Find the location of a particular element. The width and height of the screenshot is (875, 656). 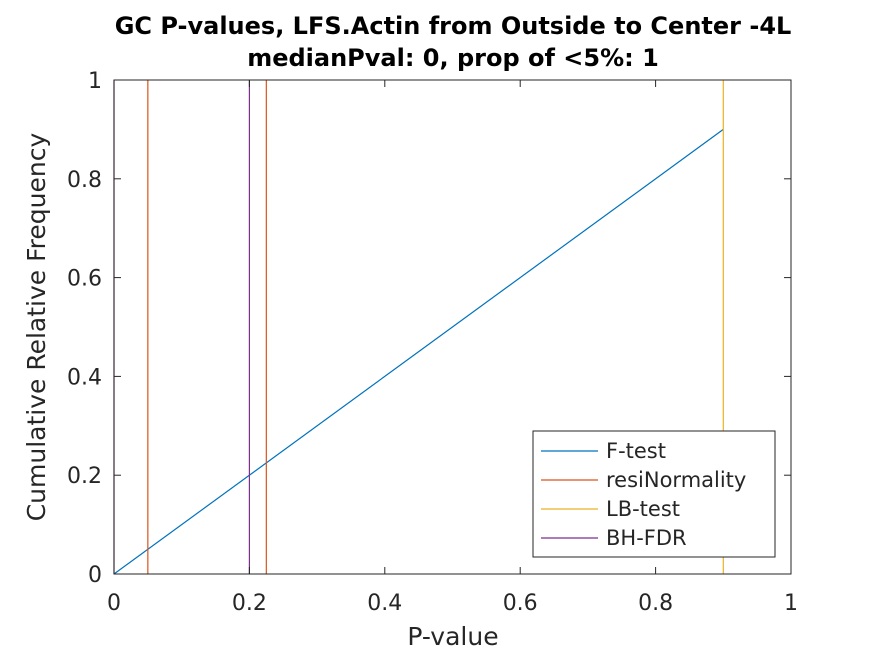

y-tick-label: 0.4 is located at coordinates (84, 377).